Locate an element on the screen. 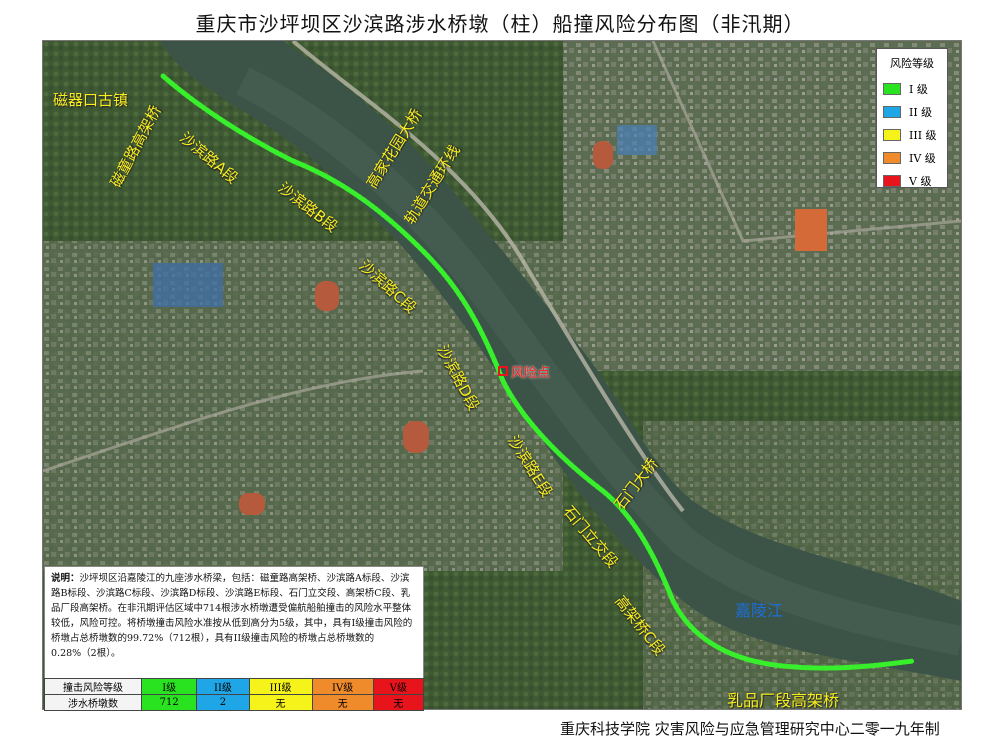  legend-label: I 级 is located at coordinates (918, 89).